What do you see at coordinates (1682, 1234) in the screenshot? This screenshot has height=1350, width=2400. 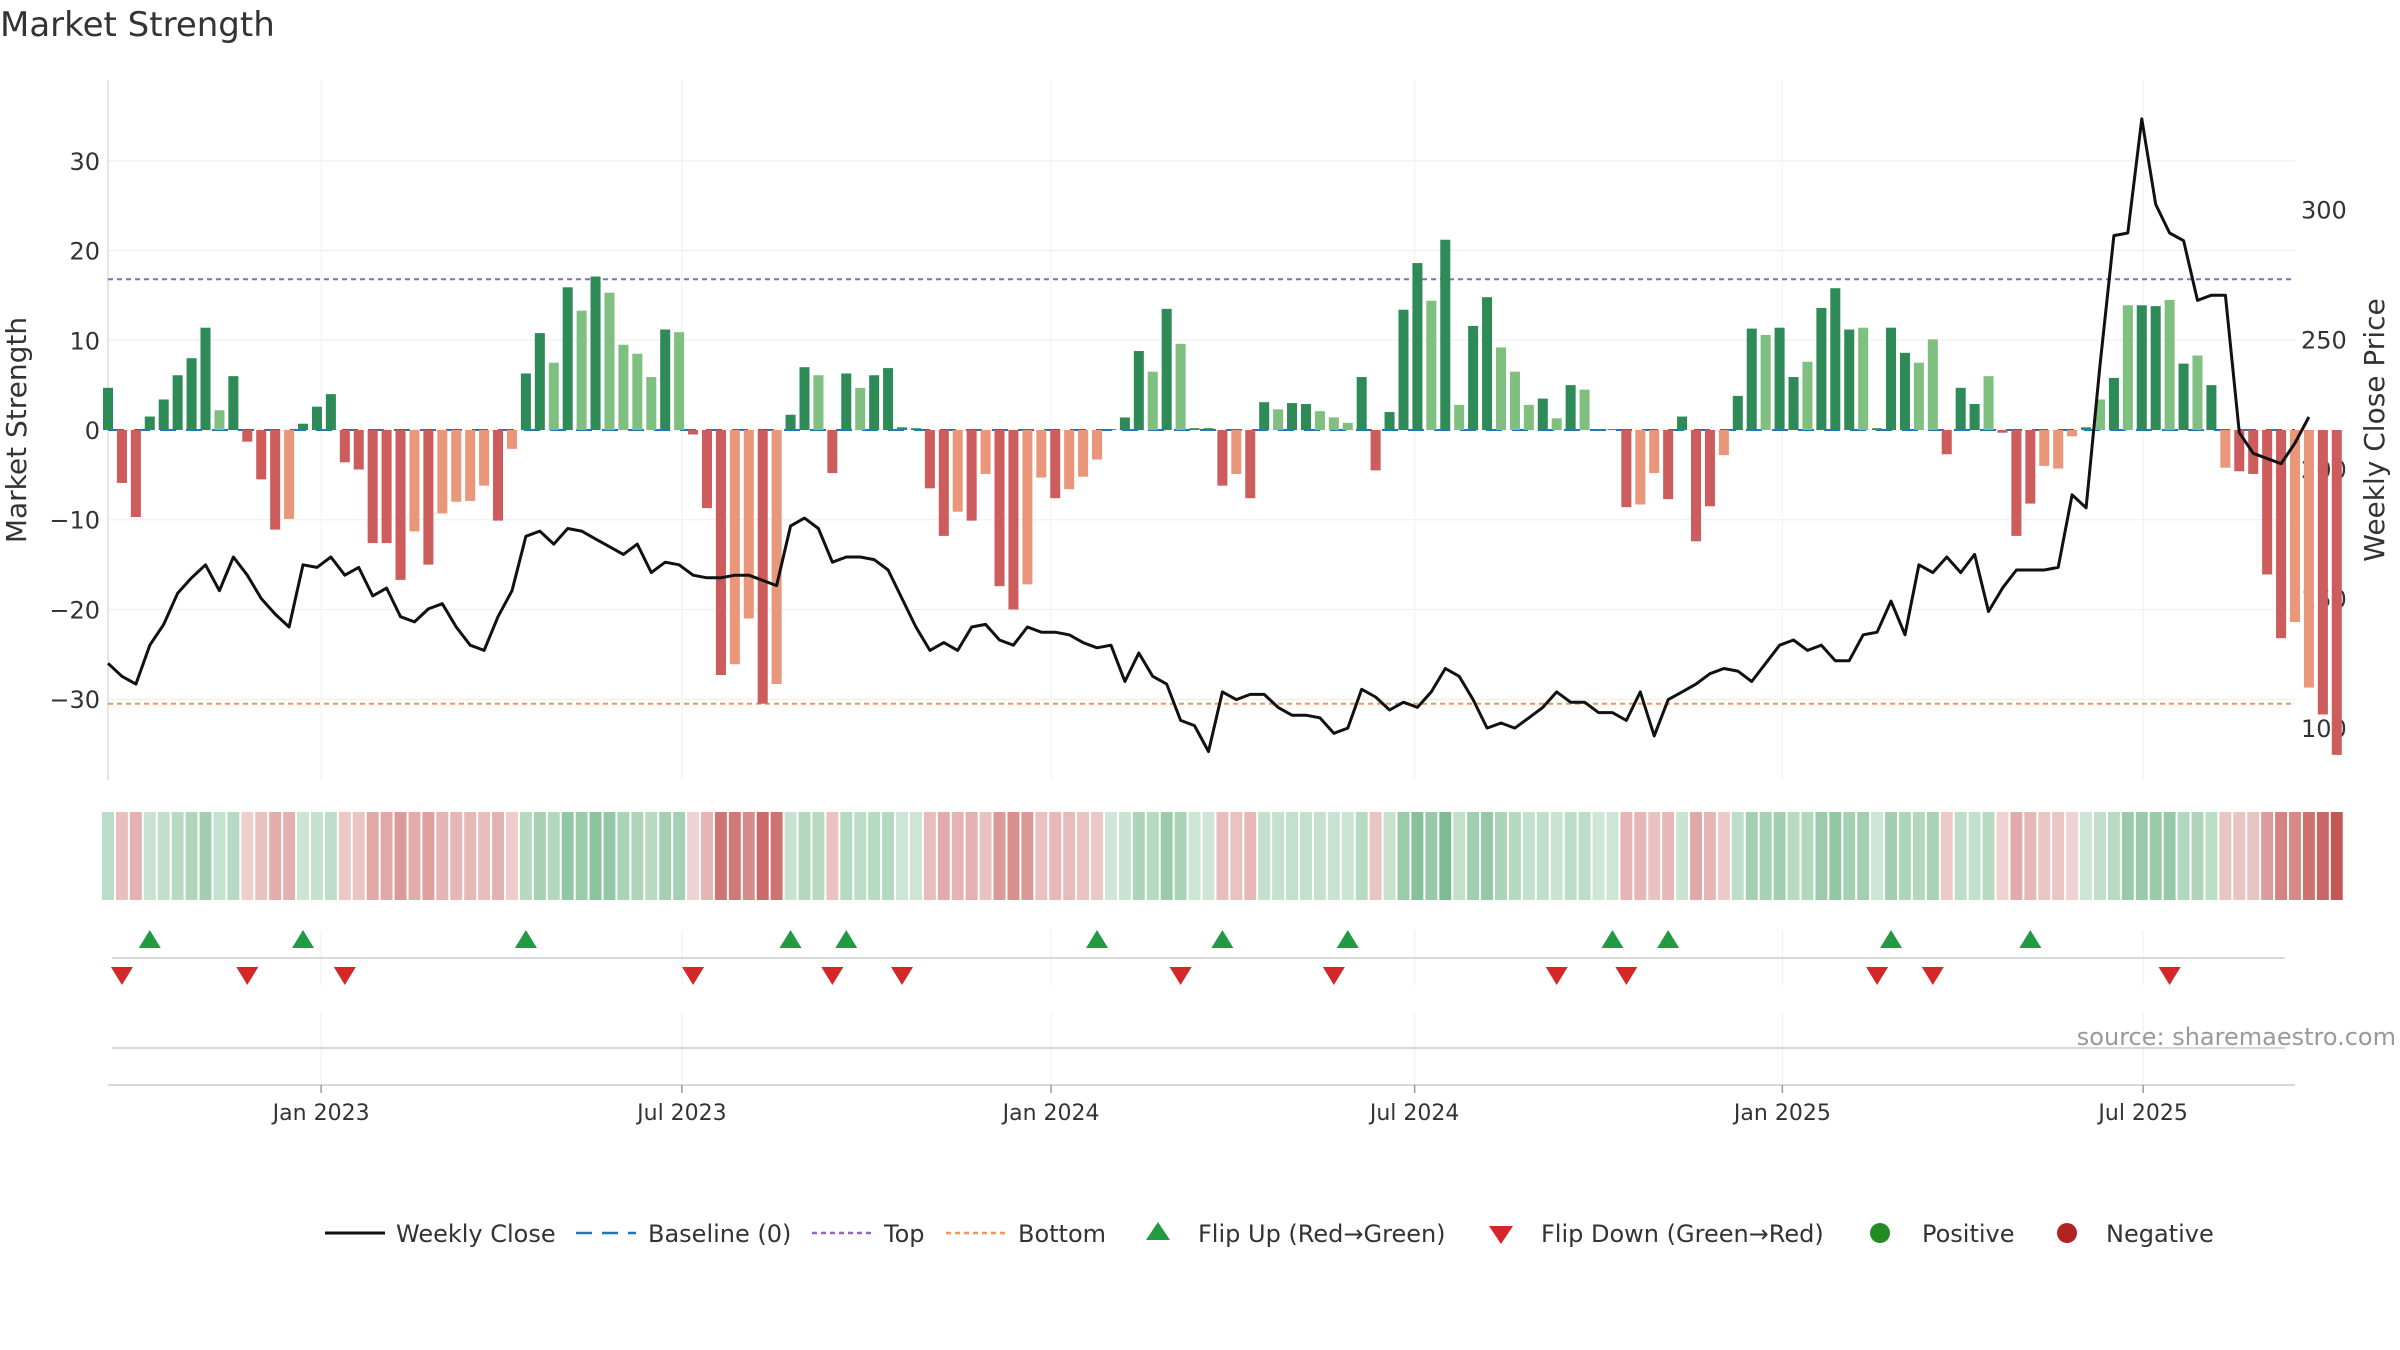 I see `legend-label-flip-down: Flip Down (Green→Red)` at bounding box center [1682, 1234].